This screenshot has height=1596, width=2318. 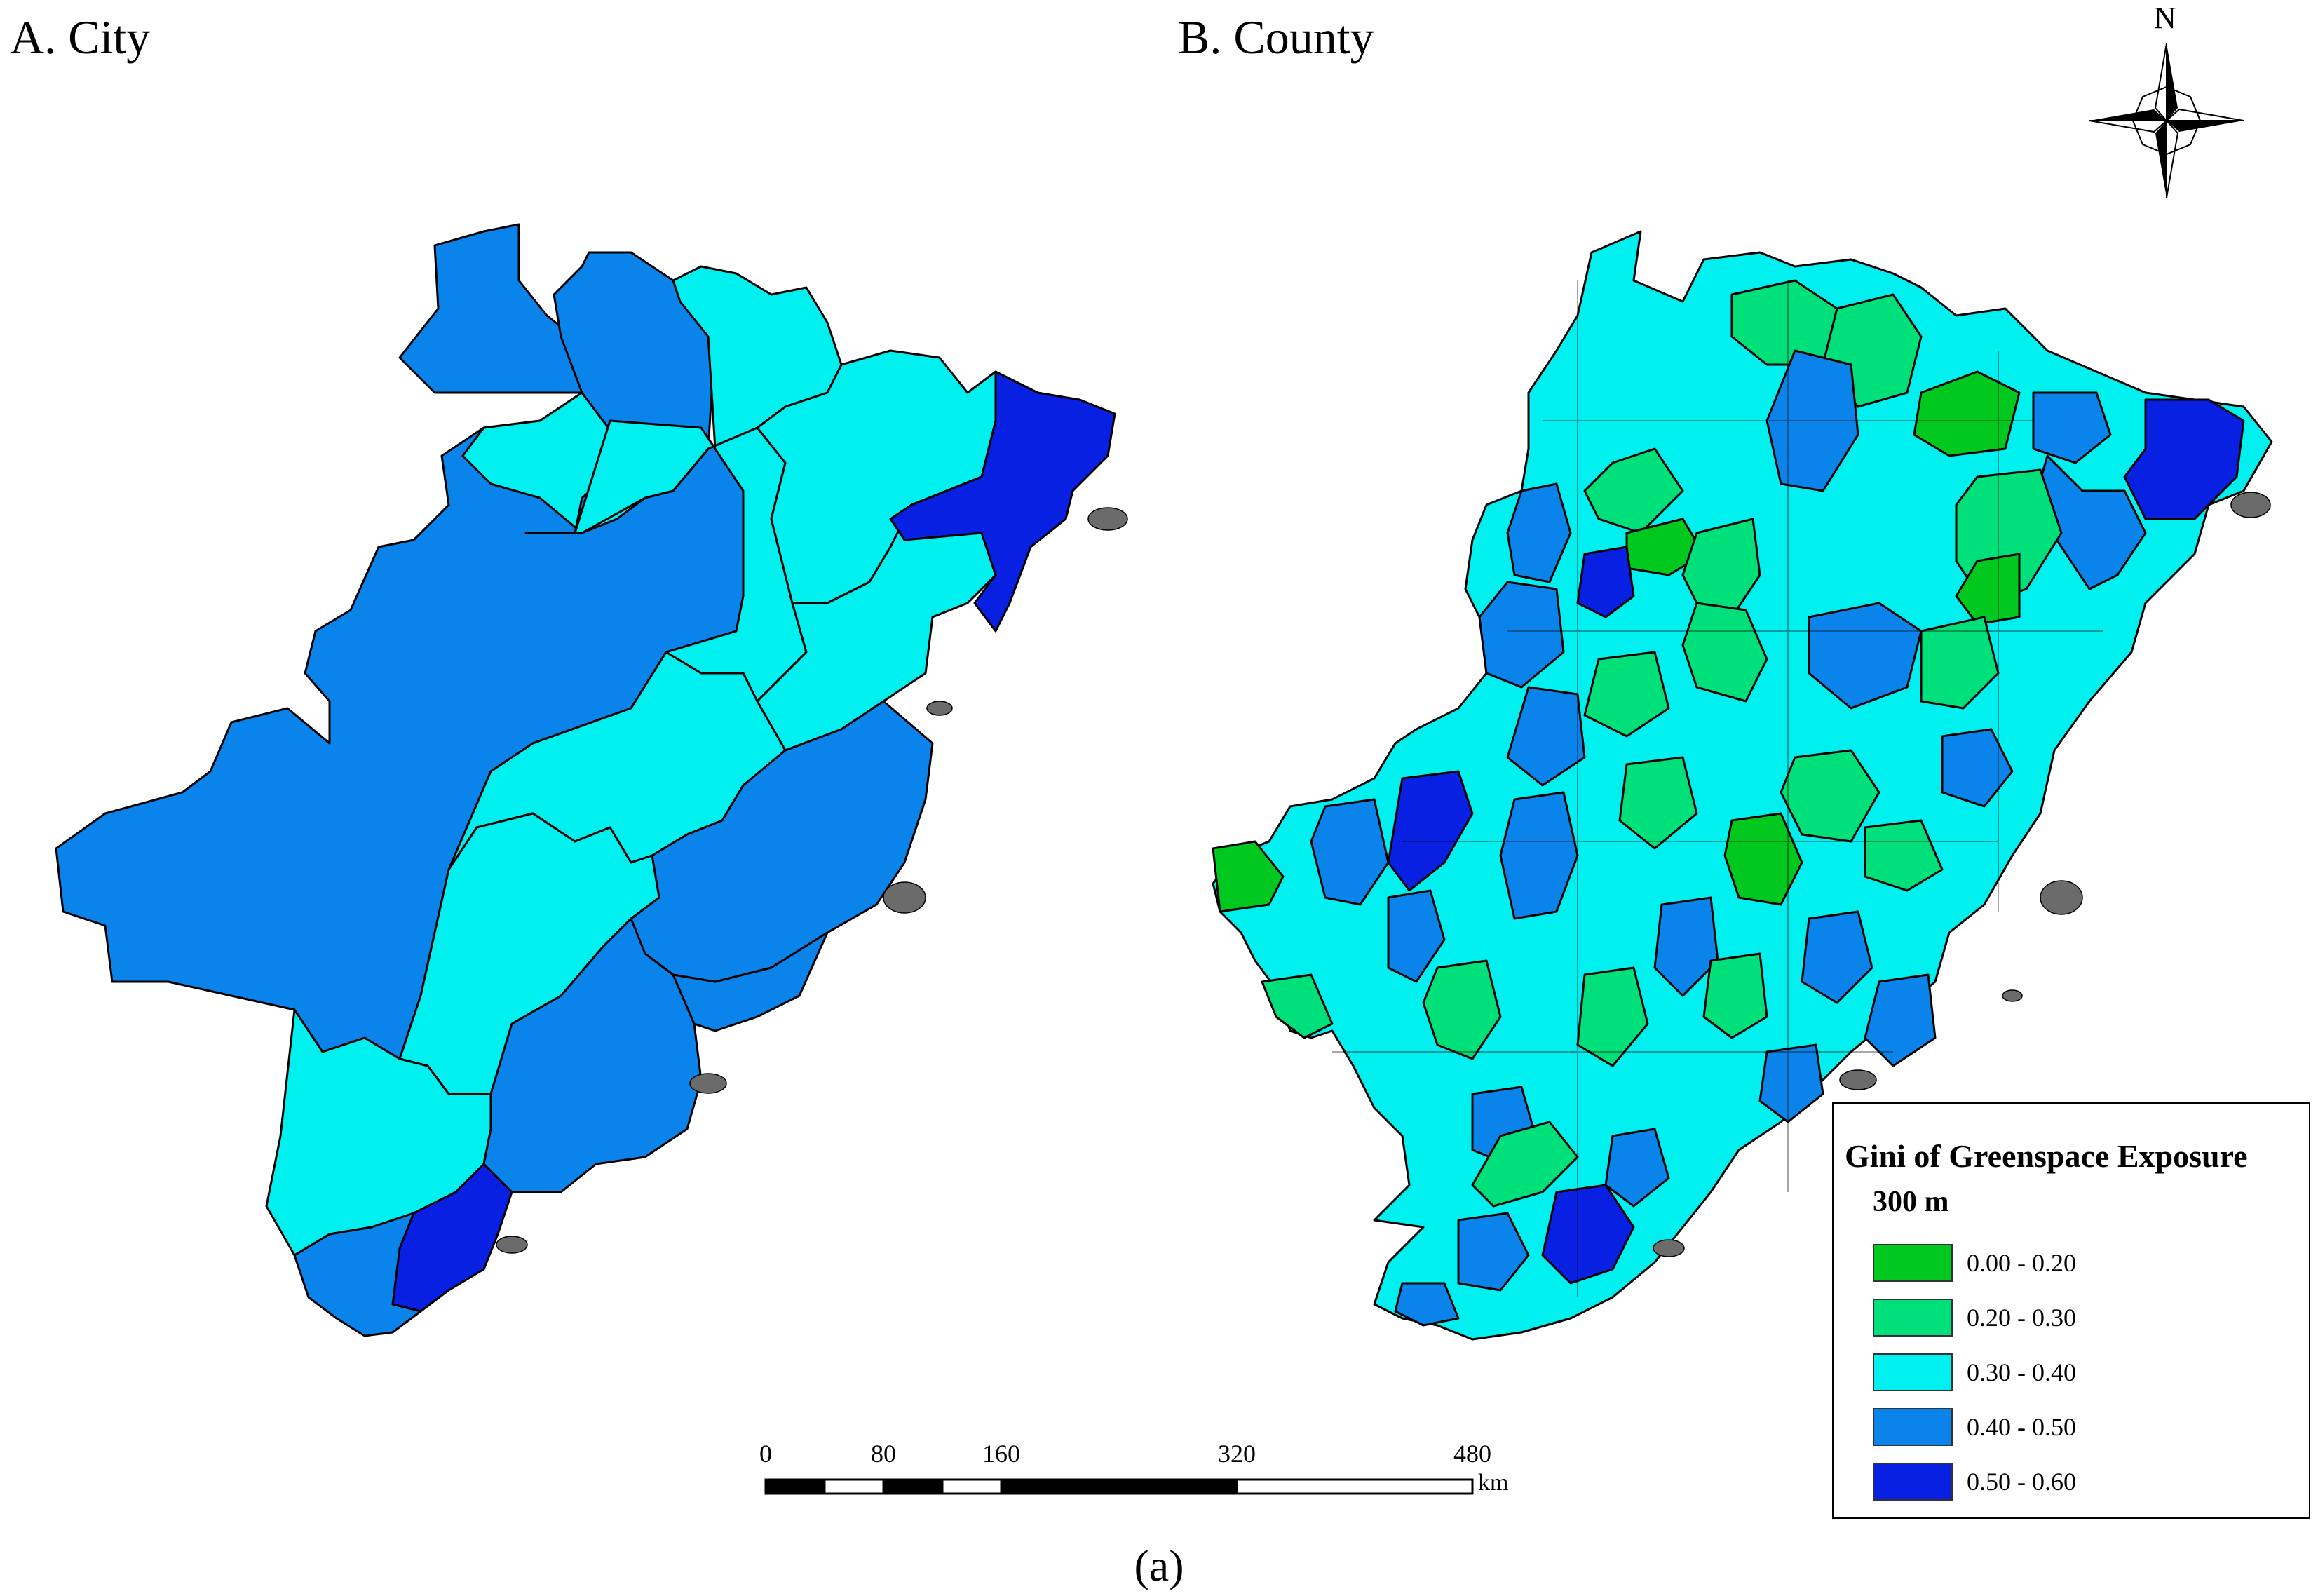 What do you see at coordinates (2021, 1427) in the screenshot?
I see `legend-label: 0.40 - 0.50` at bounding box center [2021, 1427].